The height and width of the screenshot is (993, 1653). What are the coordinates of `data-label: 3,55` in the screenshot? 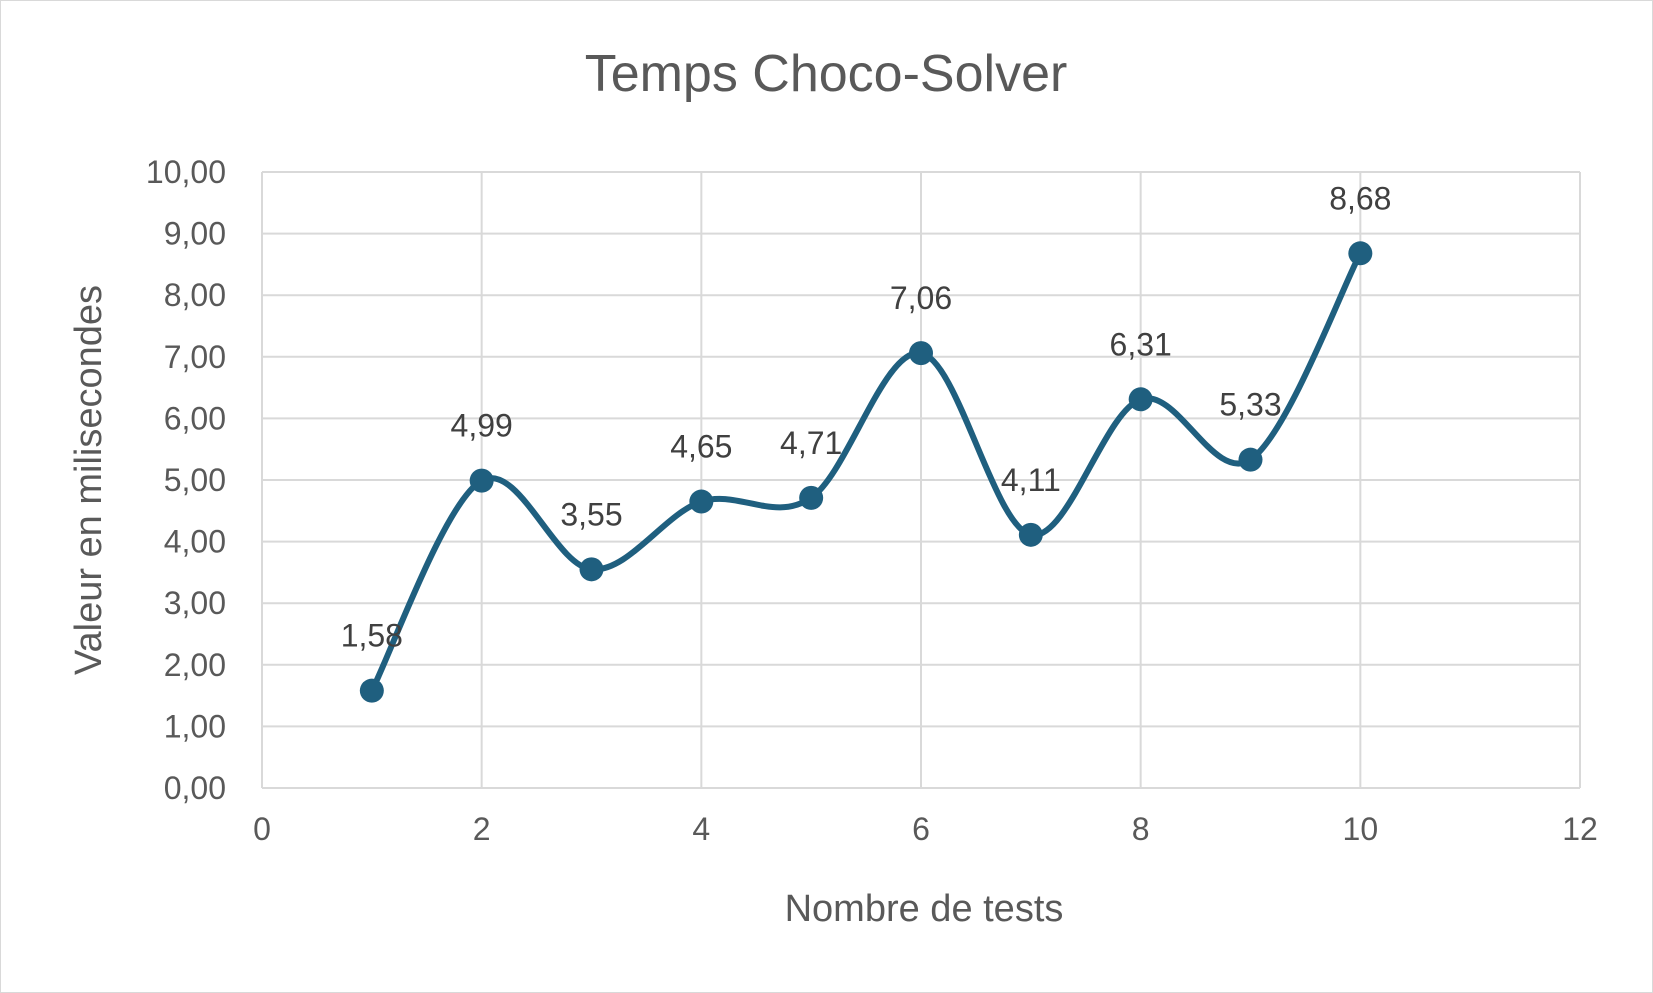 It's located at (591, 514).